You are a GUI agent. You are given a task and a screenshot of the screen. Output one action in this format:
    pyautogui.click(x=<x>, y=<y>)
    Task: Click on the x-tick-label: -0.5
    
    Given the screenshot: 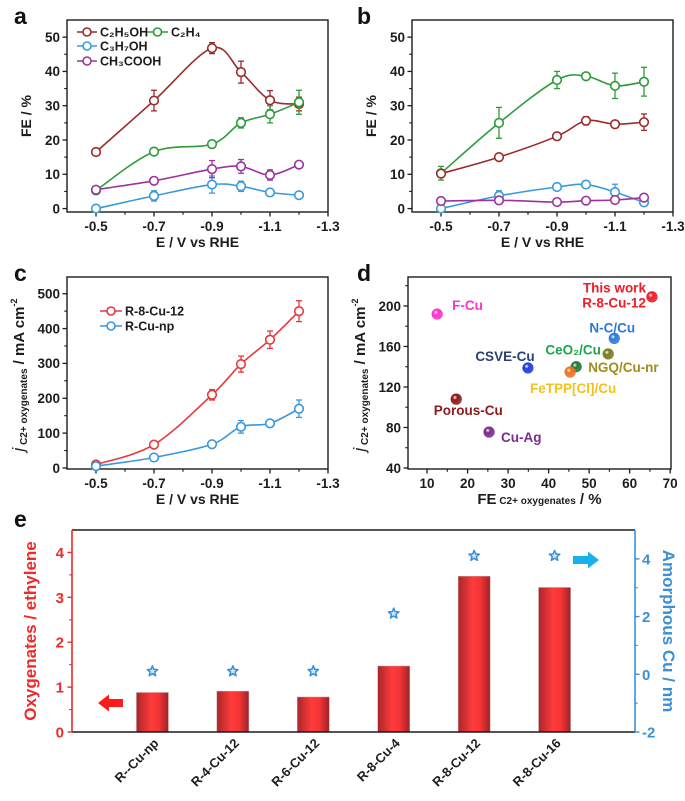 What is the action you would take?
    pyautogui.click(x=441, y=226)
    